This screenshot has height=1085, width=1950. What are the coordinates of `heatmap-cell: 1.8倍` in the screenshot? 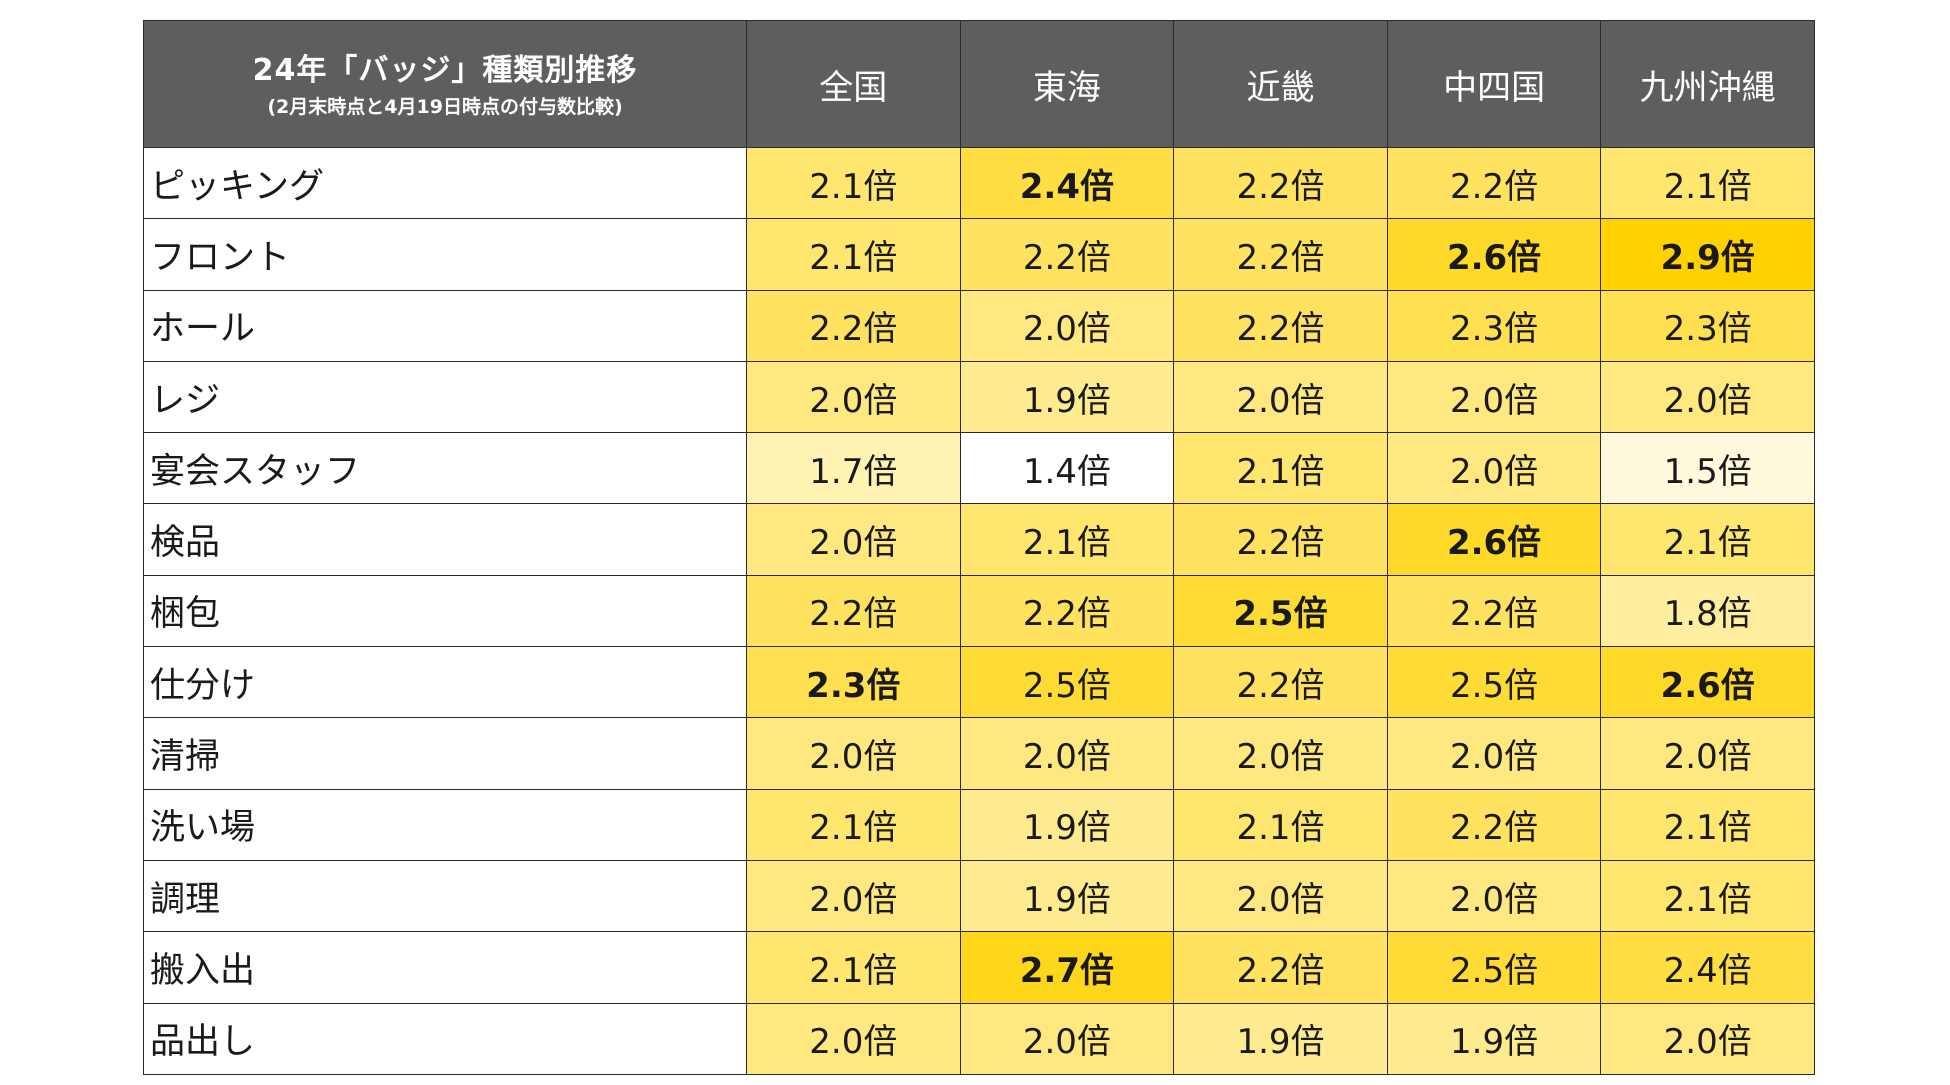 It's located at (1707, 611).